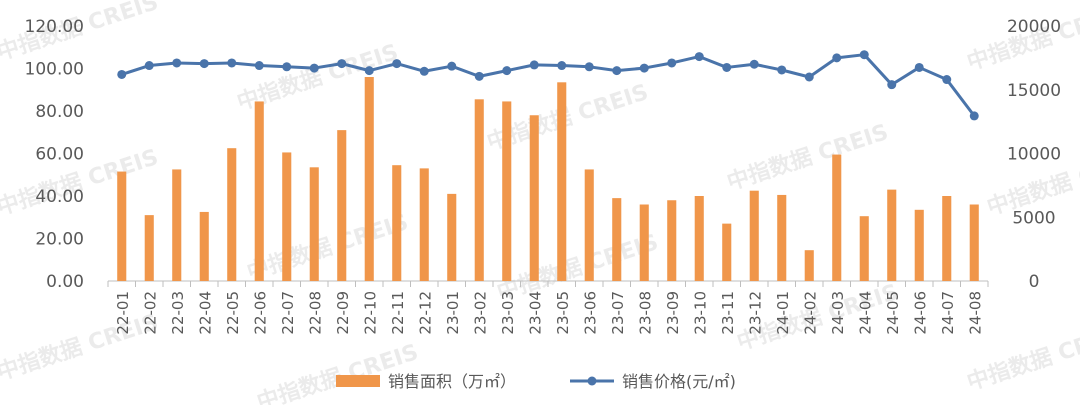 This screenshot has height=405, width=1080. Describe the element at coordinates (1034, 91) in the screenshot. I see `y-right-tick-label: 15000` at that location.